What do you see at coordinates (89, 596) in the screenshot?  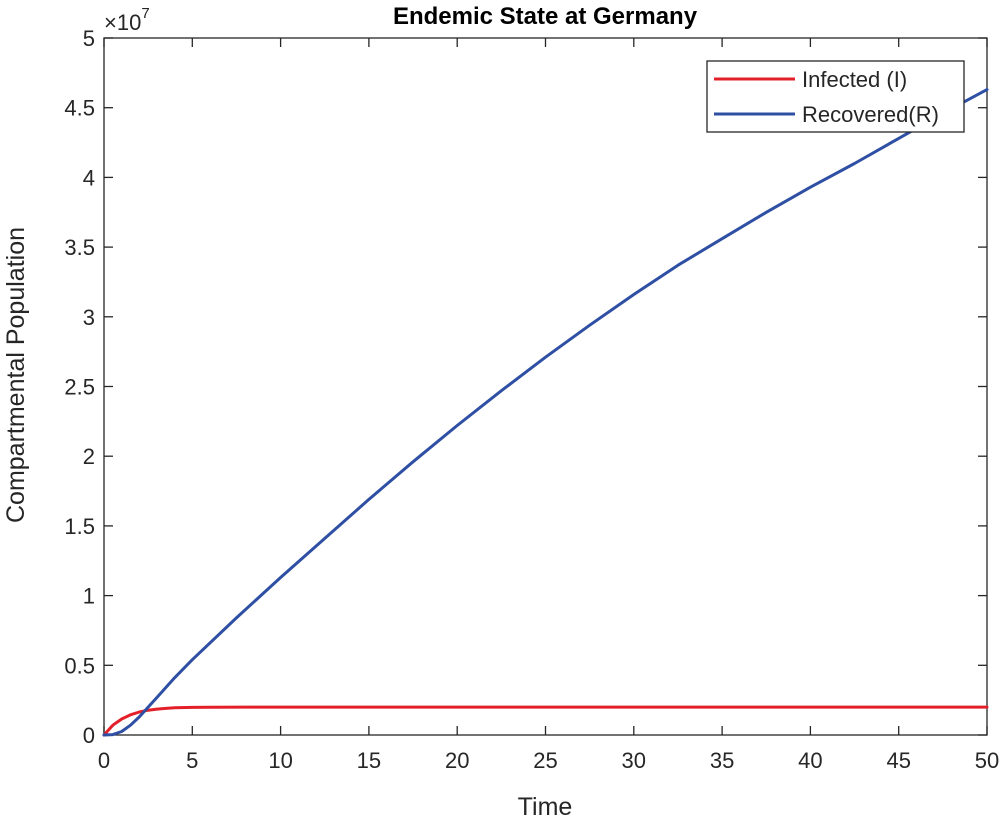 I see `y-tick-label: 1` at bounding box center [89, 596].